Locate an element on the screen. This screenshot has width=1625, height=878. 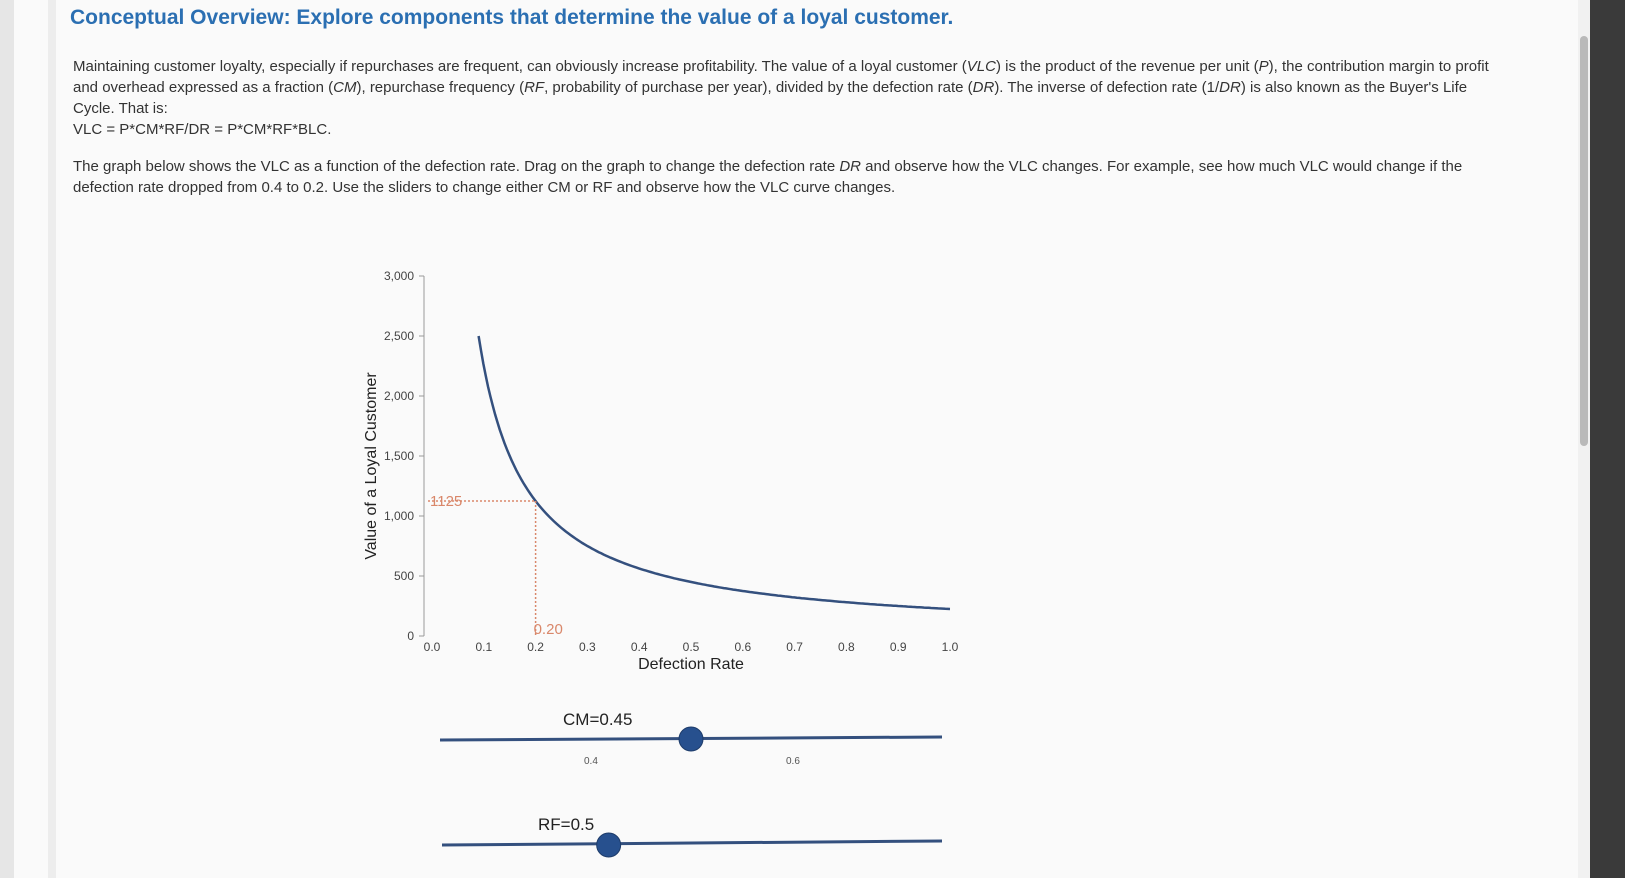
cm-slider-label: CM=0.45 is located at coordinates (598, 719).